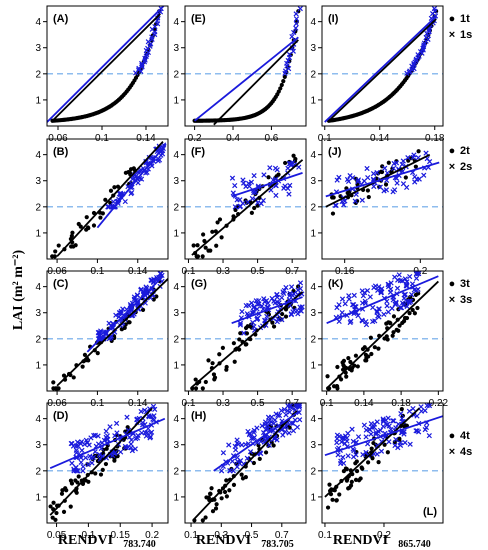 This screenshot has width=488, height=550. Describe the element at coordinates (221, 535) in the screenshot. I see `x-tick-label: 0.3` at that location.